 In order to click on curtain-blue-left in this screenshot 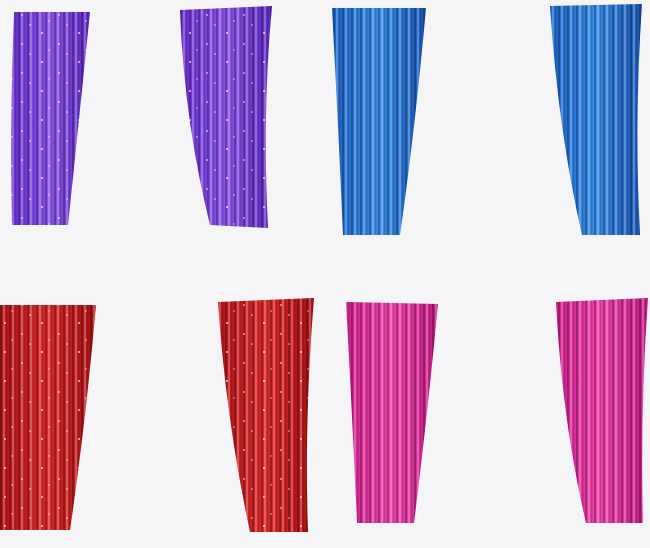, I will do `click(379, 121)`.